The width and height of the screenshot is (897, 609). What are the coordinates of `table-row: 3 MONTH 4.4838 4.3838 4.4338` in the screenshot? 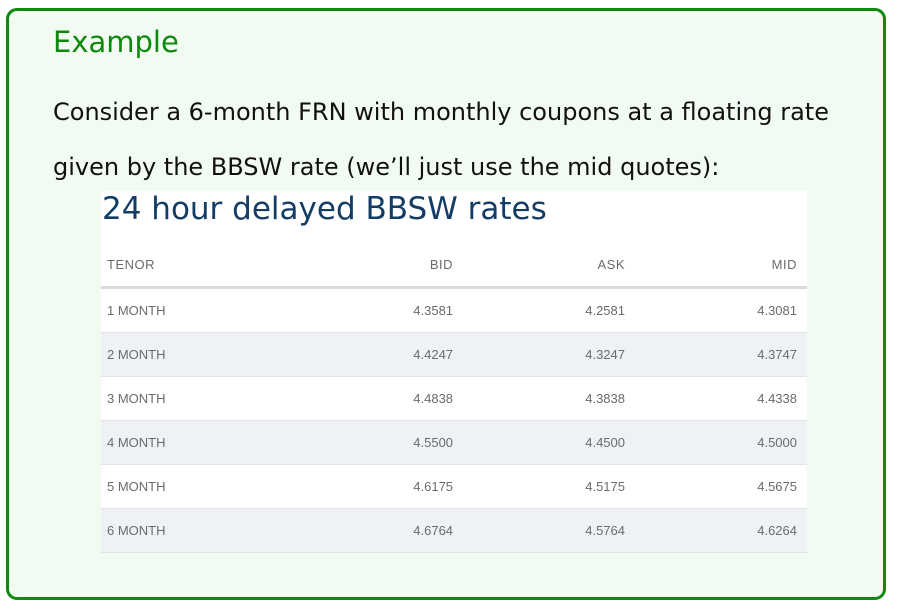 It's located at (454, 398).